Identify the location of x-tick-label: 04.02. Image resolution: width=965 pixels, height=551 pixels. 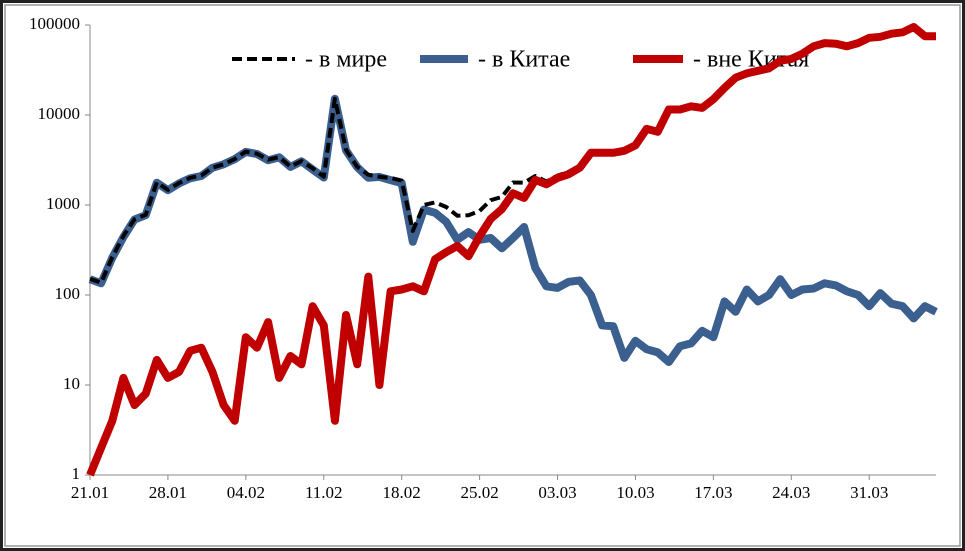
(246, 492).